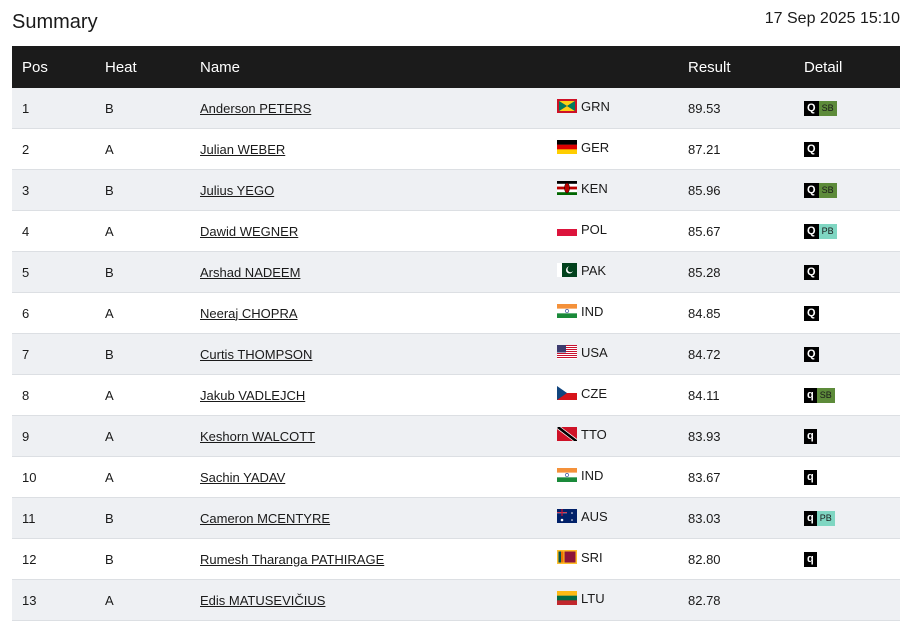 The image size is (919, 621). I want to click on position: 12, so click(29, 559).